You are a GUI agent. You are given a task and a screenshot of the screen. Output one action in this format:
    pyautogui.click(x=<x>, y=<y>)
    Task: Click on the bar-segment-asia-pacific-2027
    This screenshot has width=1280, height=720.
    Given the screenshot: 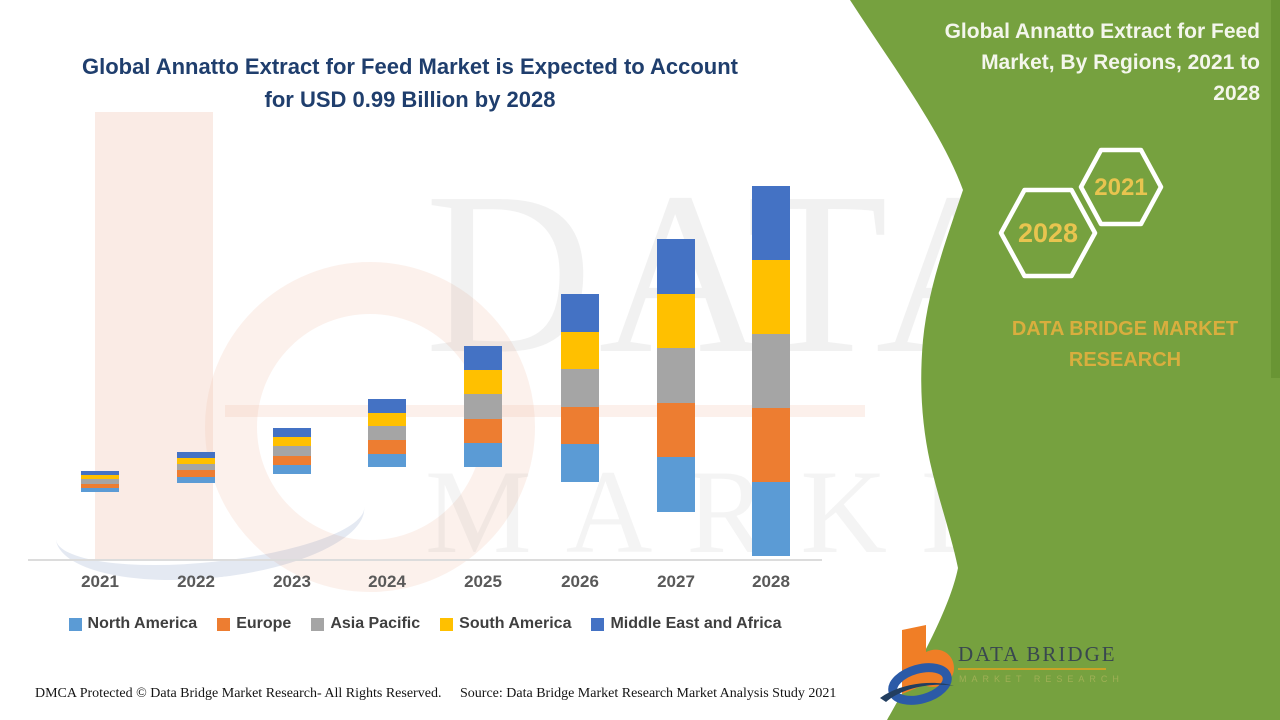 What is the action you would take?
    pyautogui.click(x=676, y=375)
    